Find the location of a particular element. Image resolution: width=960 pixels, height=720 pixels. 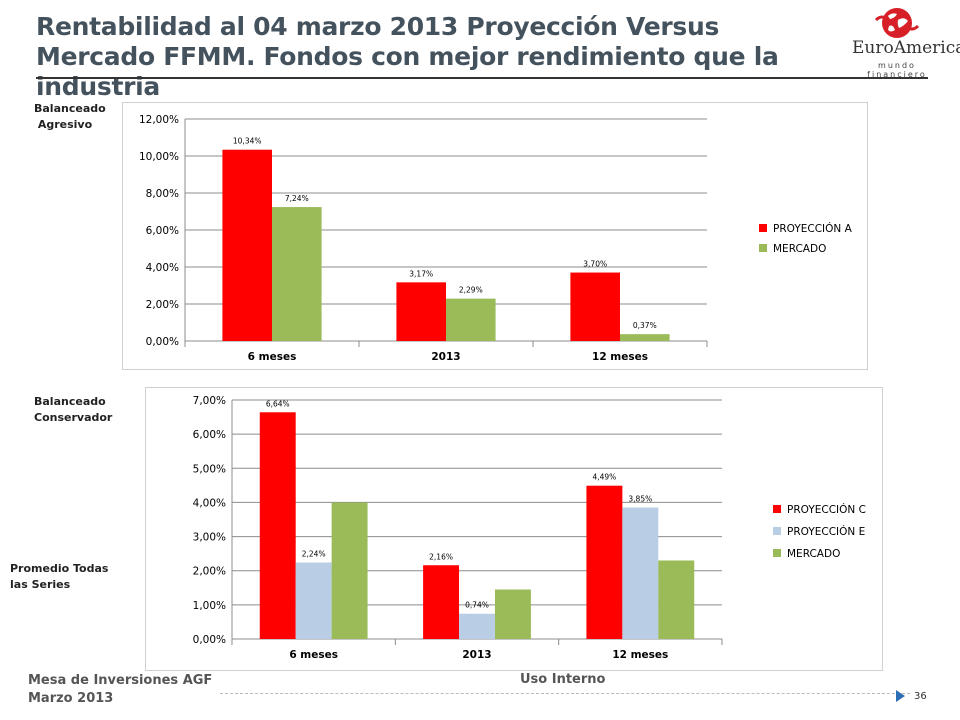

conservador-x-tick-label: 6 meses is located at coordinates (313, 655).